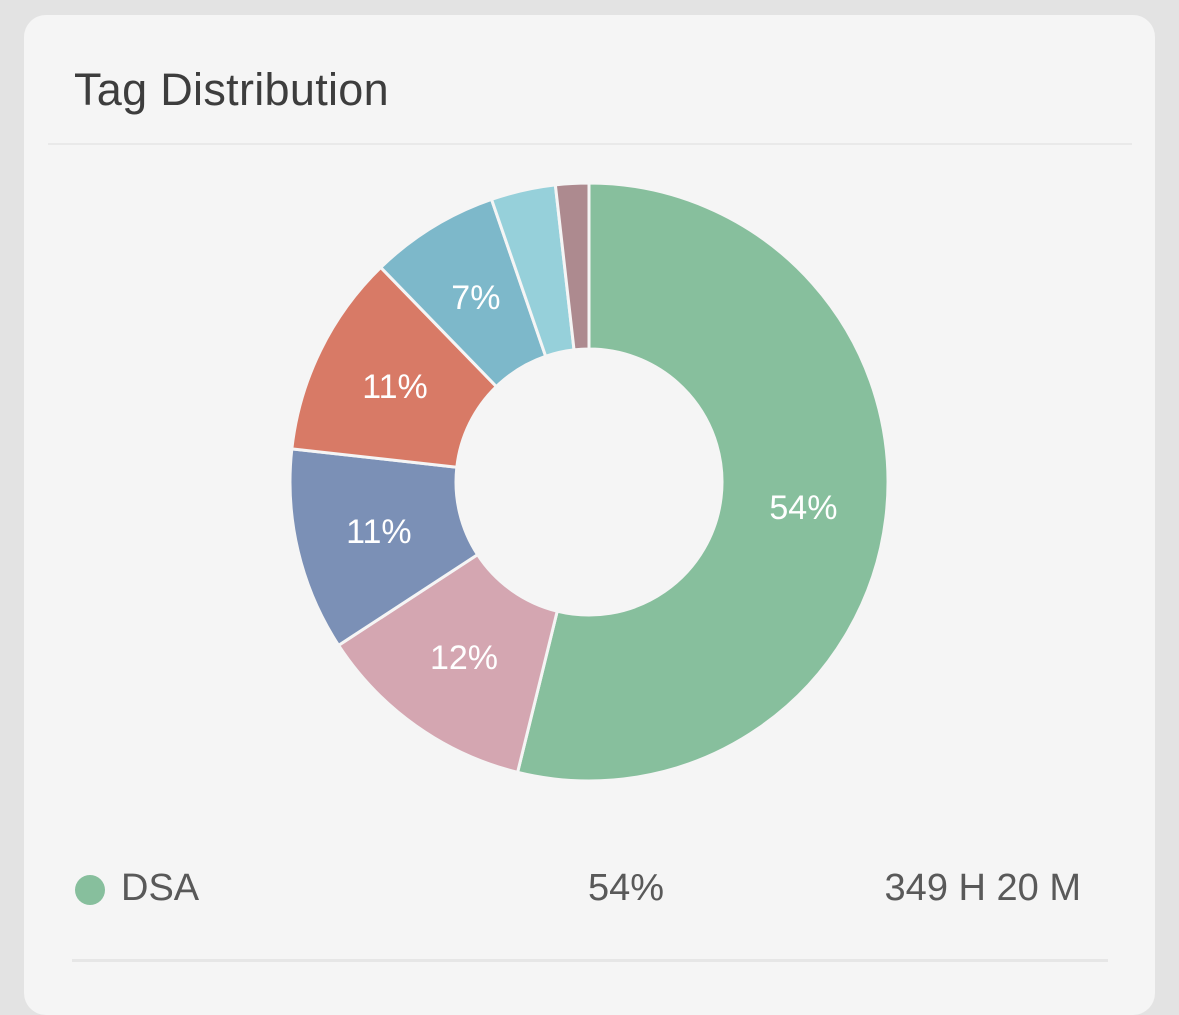  Describe the element at coordinates (475, 298) in the screenshot. I see `donut-slice-label-4: 7%` at that location.